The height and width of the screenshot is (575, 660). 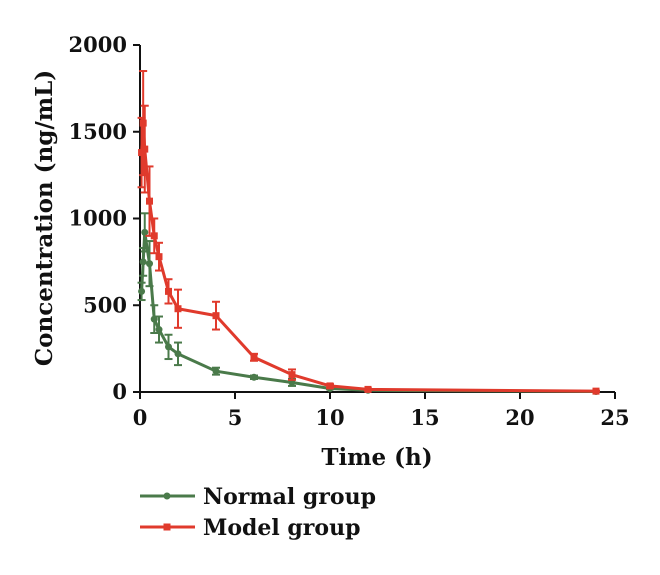 I want to click on legend-item: Model group, so click(x=250, y=528).